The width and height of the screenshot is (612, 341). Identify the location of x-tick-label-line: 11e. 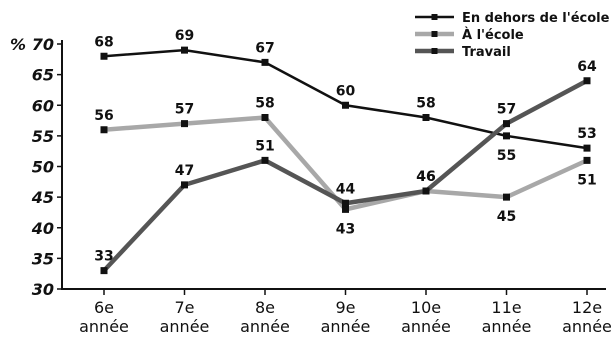
(506, 307).